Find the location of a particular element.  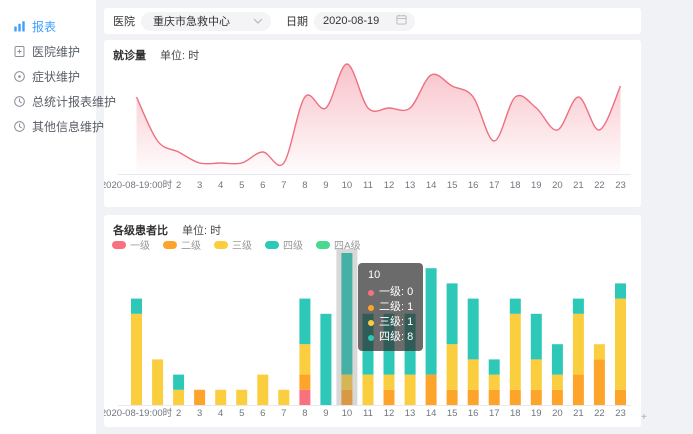

legend-item-二级: 二级 is located at coordinates (182, 244).